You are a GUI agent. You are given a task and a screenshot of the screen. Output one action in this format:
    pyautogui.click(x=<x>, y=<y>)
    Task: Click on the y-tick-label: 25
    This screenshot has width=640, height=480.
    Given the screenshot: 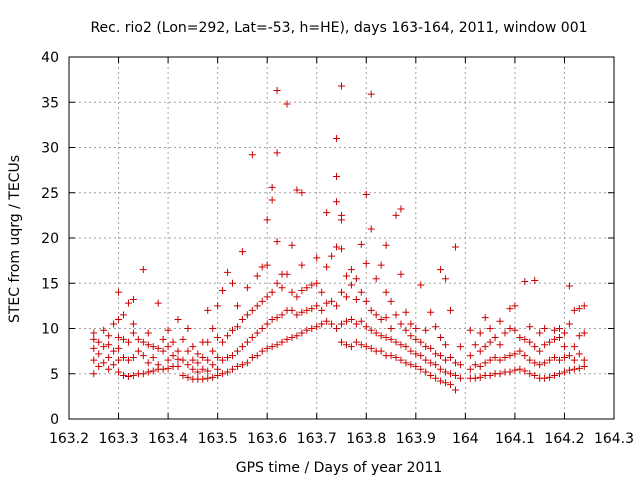 What is the action you would take?
    pyautogui.click(x=50, y=194)
    